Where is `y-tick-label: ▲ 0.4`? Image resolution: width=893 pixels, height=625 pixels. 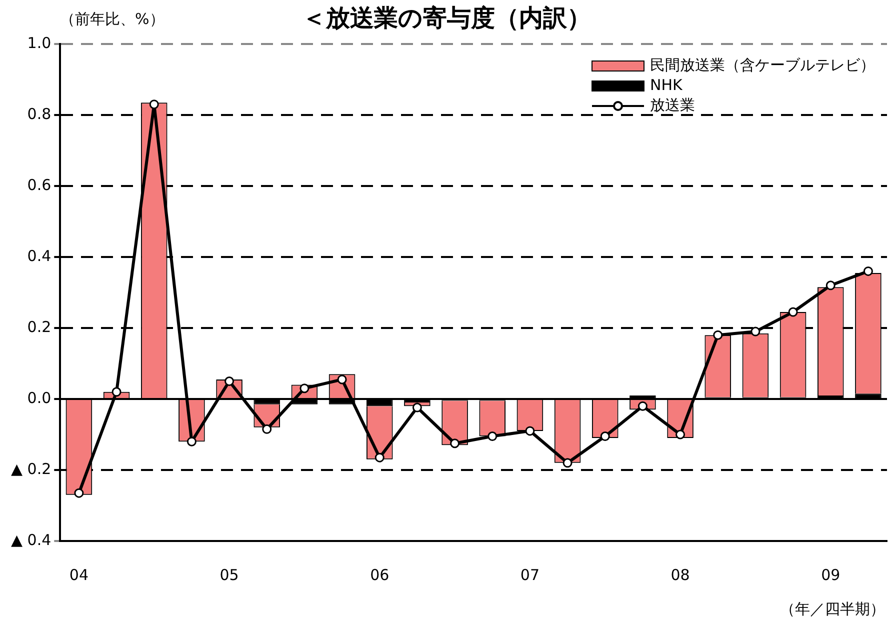 y-tick-label: ▲ 0.4 is located at coordinates (31, 539).